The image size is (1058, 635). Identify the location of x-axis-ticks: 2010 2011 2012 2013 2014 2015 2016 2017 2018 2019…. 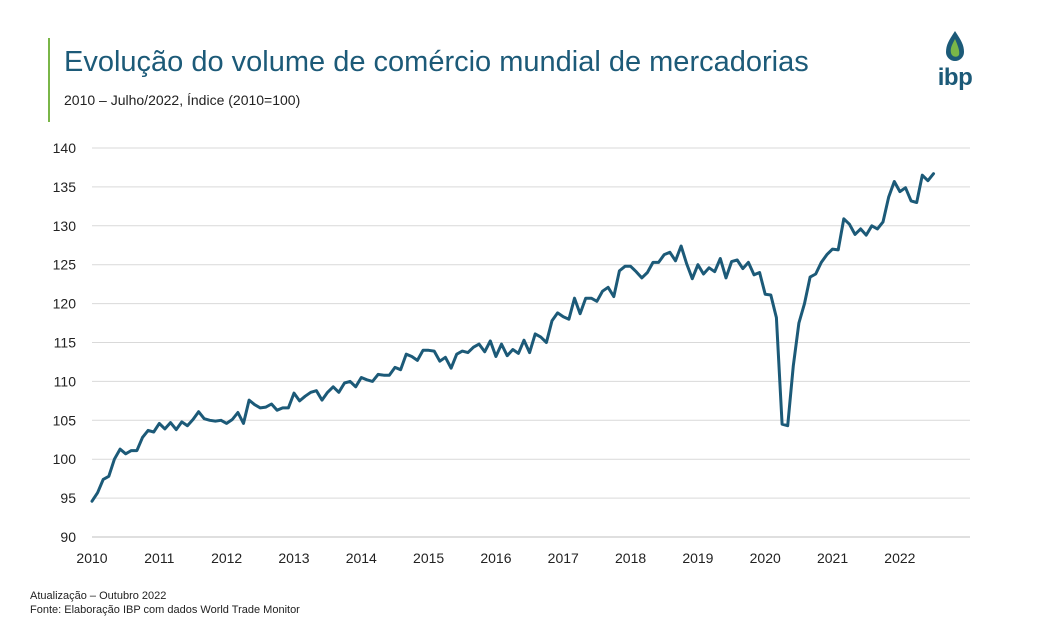
(495, 558).